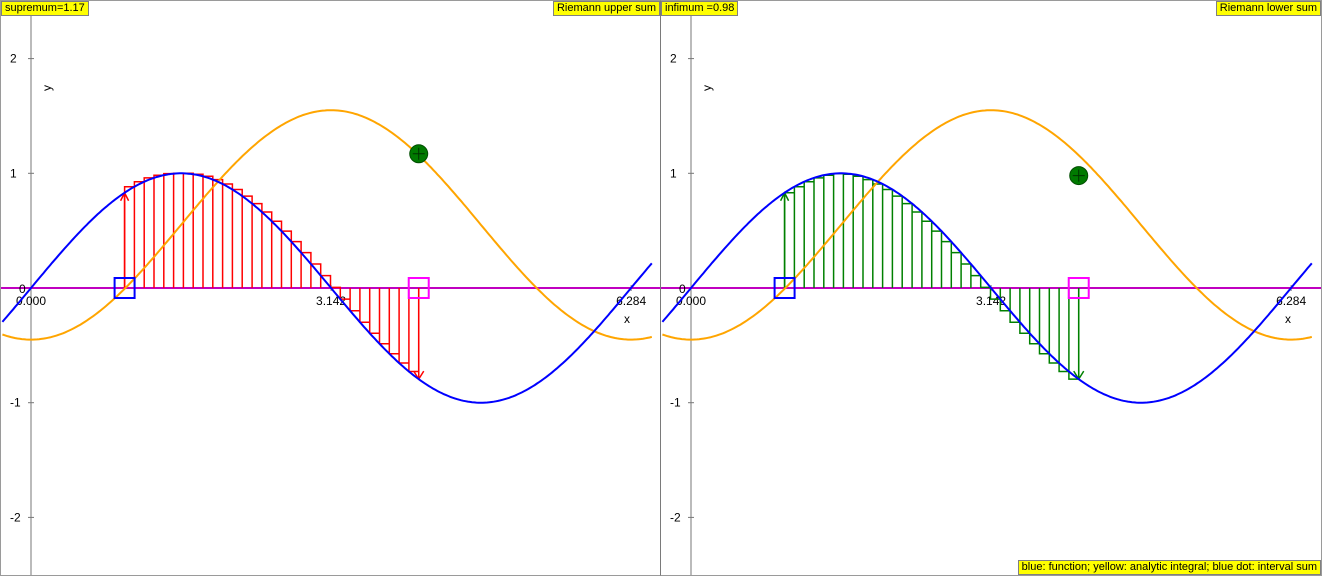 Image resolution: width=1322 pixels, height=576 pixels. I want to click on supremum-label: supremum=1.17, so click(45, 8).